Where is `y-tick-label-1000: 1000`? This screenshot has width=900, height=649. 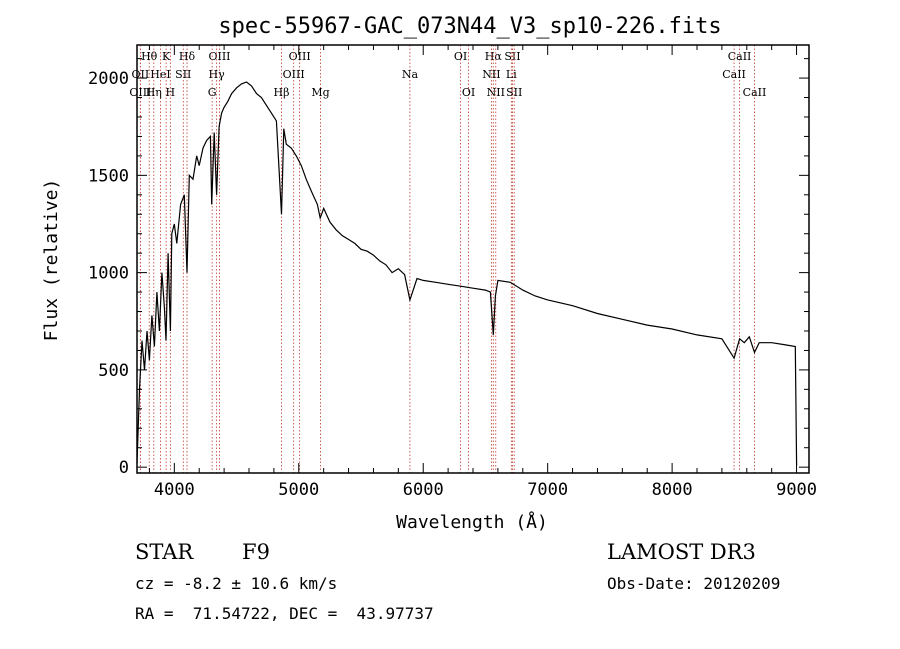 y-tick-label-1000: 1000 is located at coordinates (108, 274).